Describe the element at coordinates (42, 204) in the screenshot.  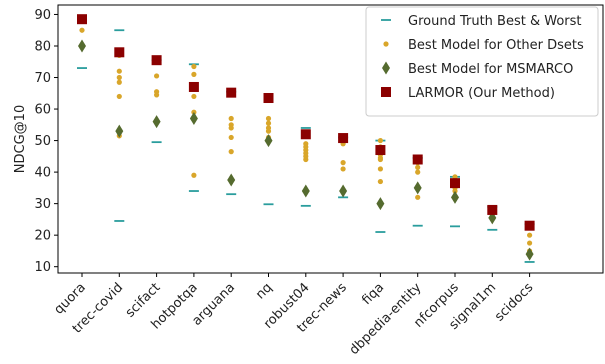
I see `y-tick-label: 30` at that location.